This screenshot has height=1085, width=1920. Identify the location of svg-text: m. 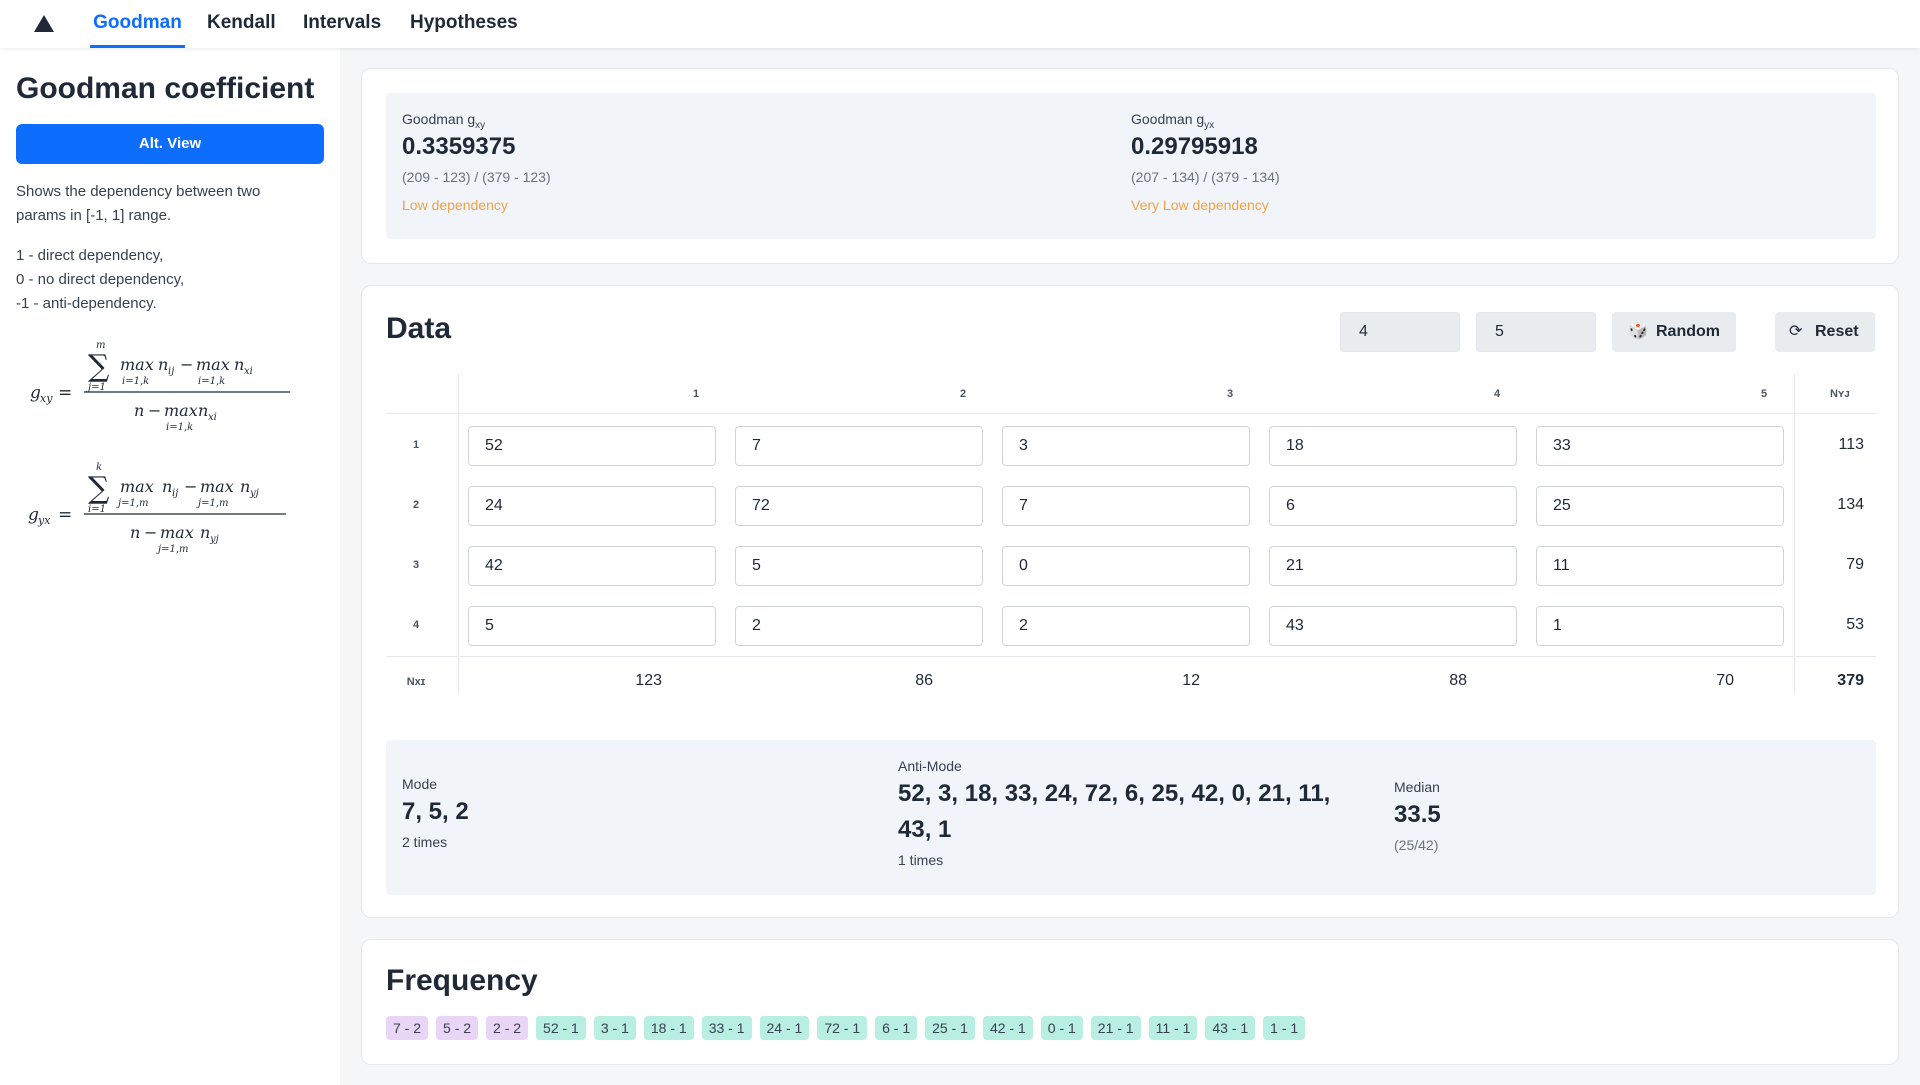
(100, 345).